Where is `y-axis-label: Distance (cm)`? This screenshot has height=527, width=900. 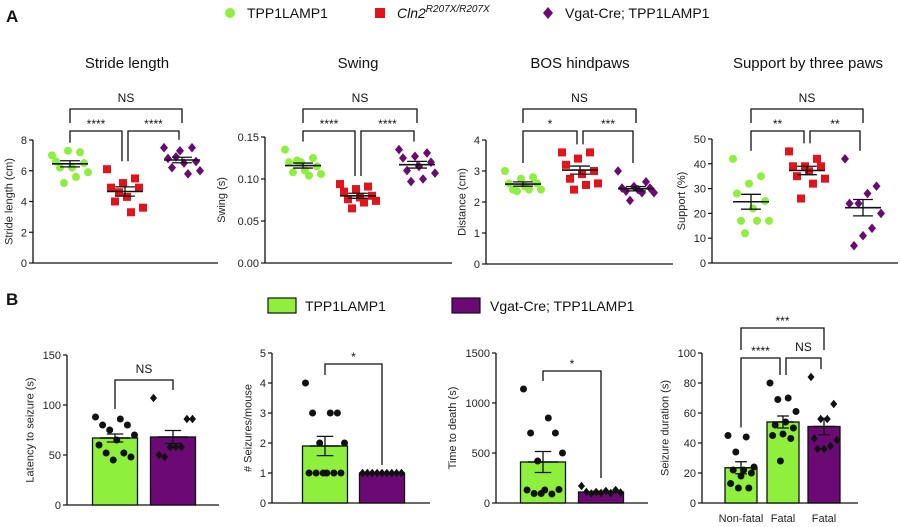
y-axis-label: Distance (cm) is located at coordinates (463, 202).